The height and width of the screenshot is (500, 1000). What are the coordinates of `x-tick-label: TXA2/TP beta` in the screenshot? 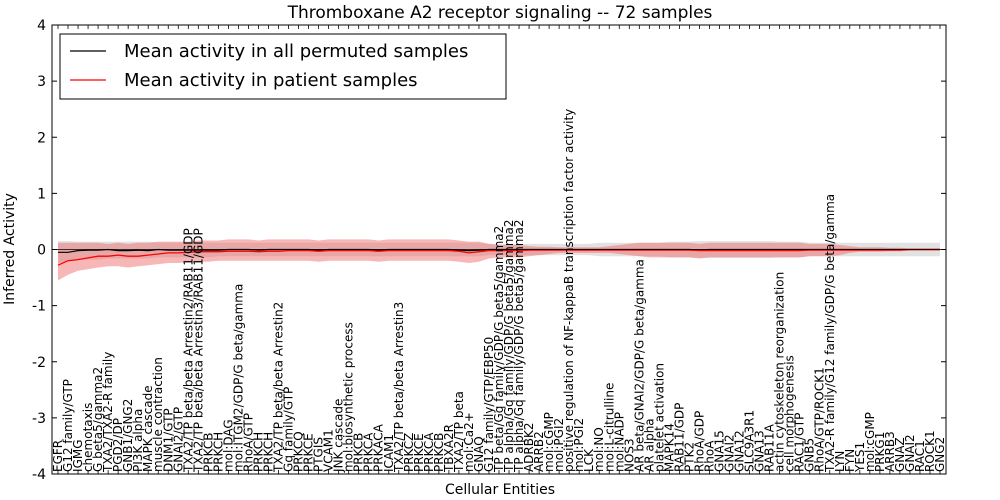 It's located at (459, 432).